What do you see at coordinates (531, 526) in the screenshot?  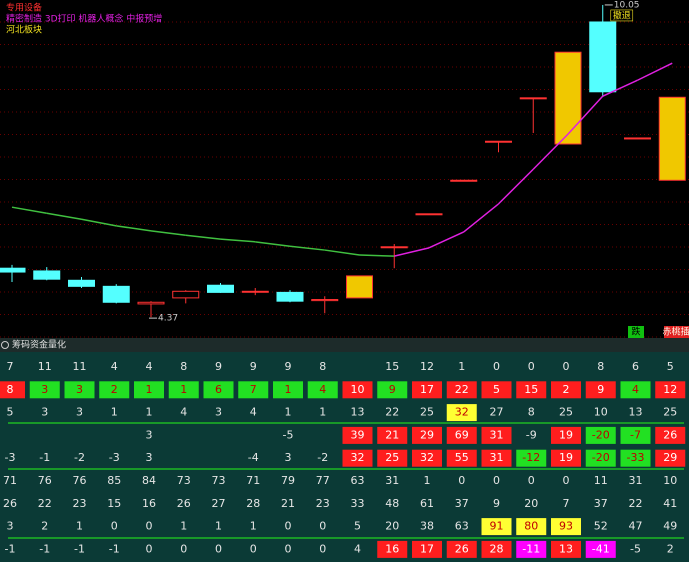 I see `cell-value: 80` at bounding box center [531, 526].